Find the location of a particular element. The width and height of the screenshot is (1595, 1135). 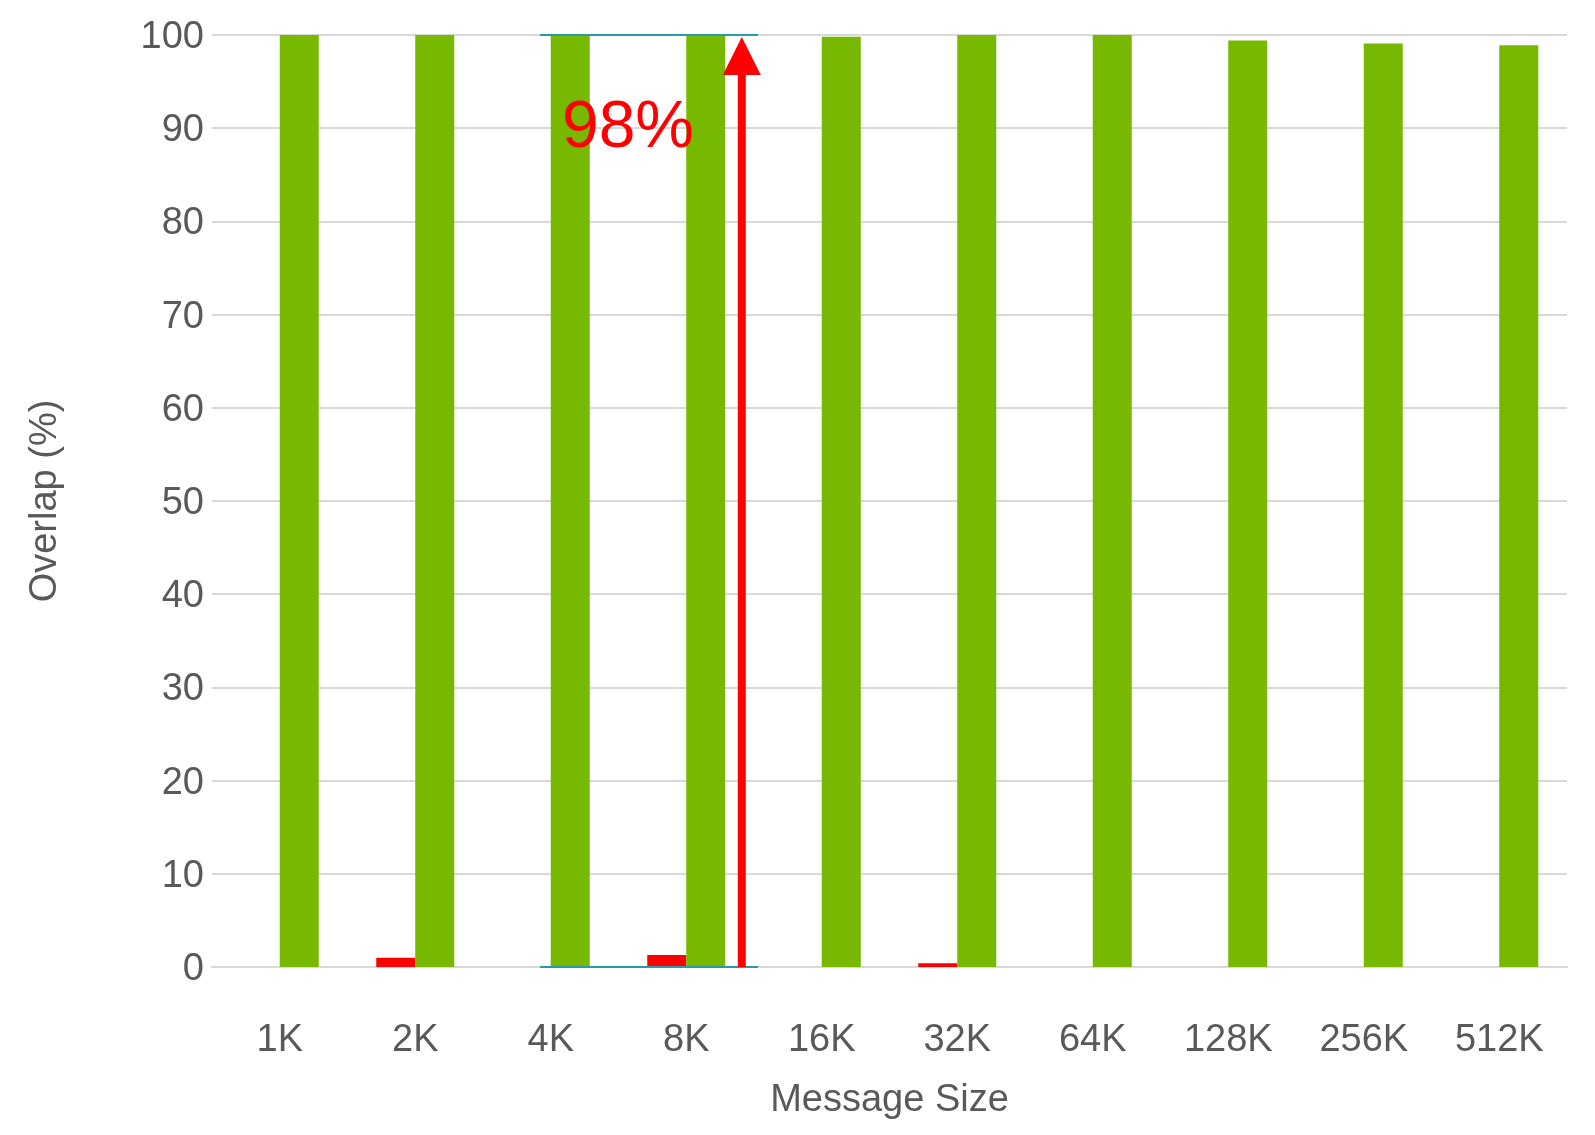

y-tick-label: 60 is located at coordinates (182, 407).